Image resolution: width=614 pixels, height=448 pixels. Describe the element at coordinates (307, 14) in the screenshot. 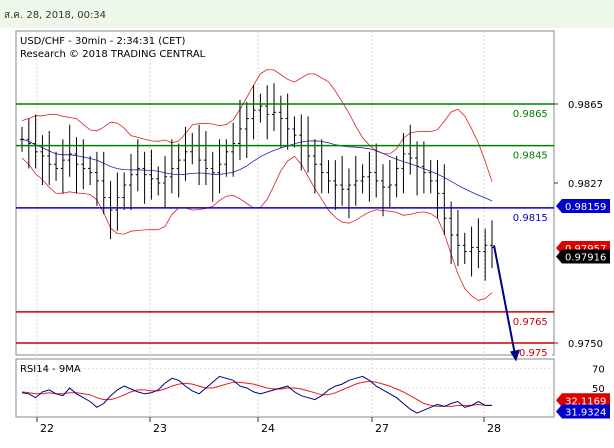

I see `header-bar: ส.ค. 28, 2018, 00:34` at that location.